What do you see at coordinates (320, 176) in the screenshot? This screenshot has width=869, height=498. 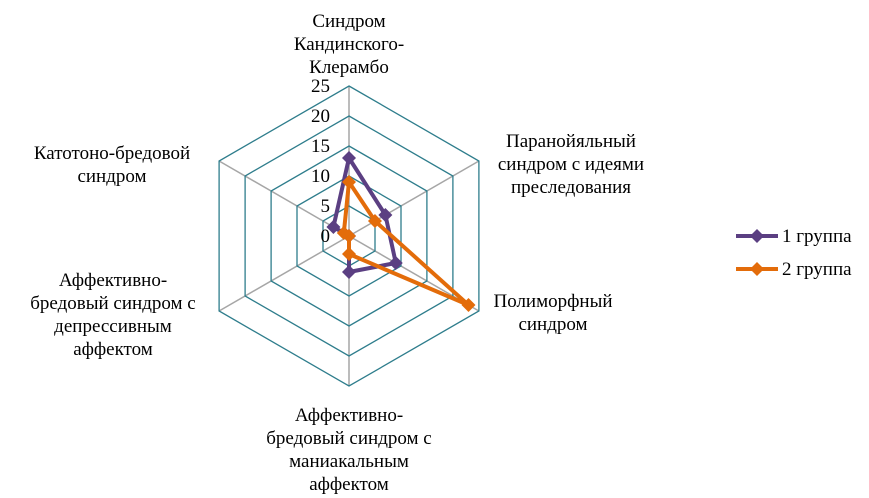 I see `tick-label: 10` at bounding box center [320, 176].